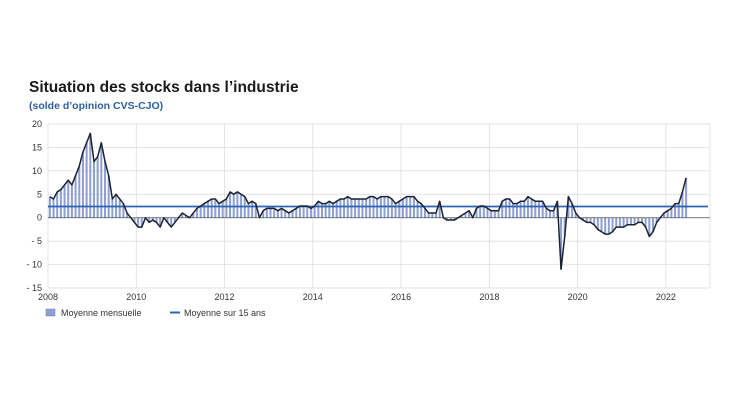 This screenshot has width=730, height=410. What do you see at coordinates (37, 124) in the screenshot?
I see `y-tick-label: 20` at bounding box center [37, 124].